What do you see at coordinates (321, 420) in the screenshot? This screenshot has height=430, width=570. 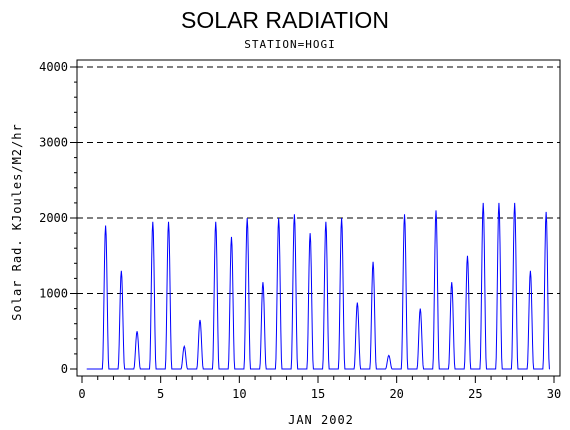 I see `x-axis-label: JAN 2002` at bounding box center [321, 420].